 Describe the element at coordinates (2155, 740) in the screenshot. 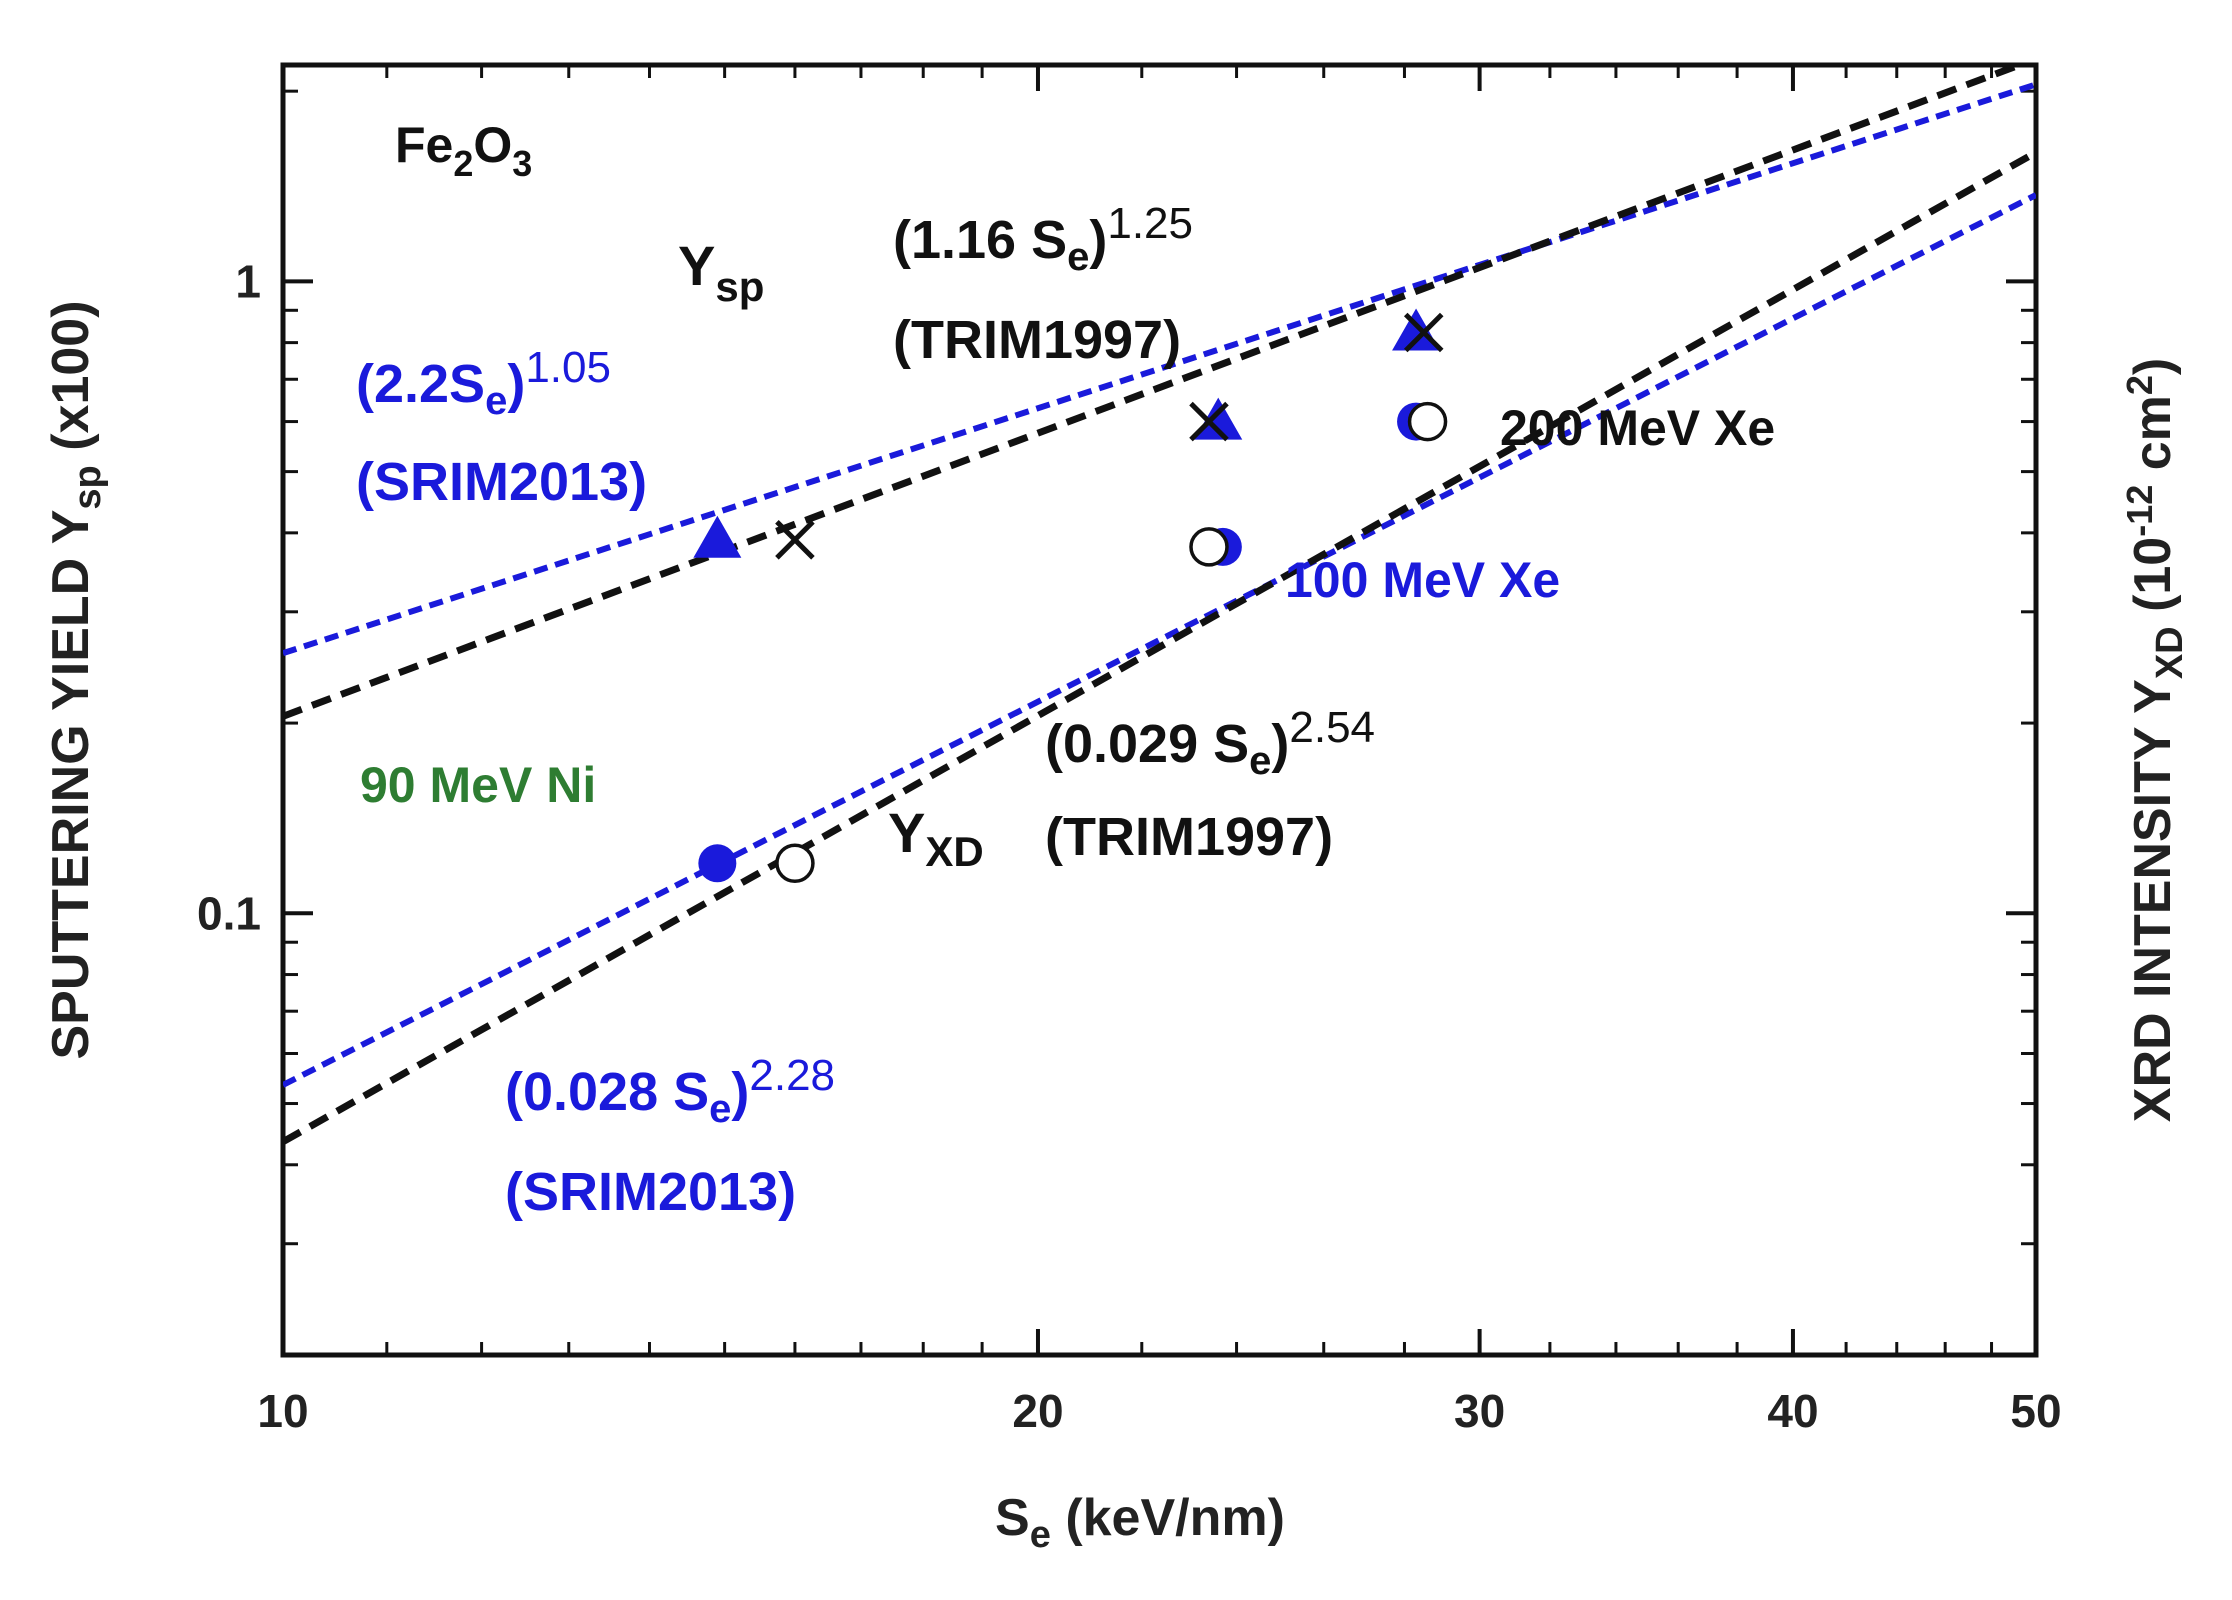

I see `y-axis-title-right: XRD INTENSITY YXD (10-12 cm2)` at that location.